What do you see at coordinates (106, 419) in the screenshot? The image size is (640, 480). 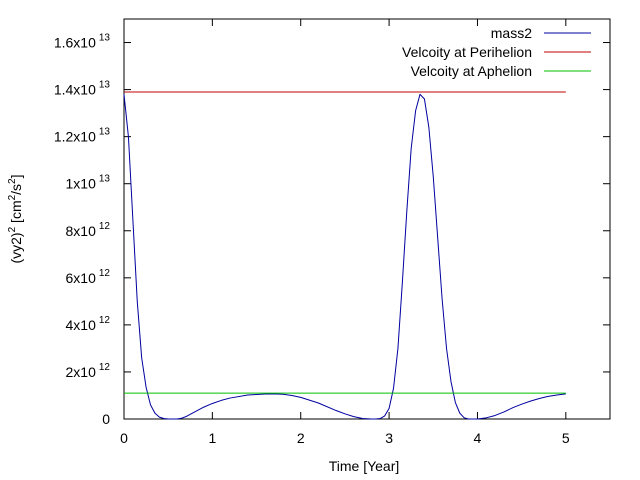 I see `y-tick-label: 0` at bounding box center [106, 419].